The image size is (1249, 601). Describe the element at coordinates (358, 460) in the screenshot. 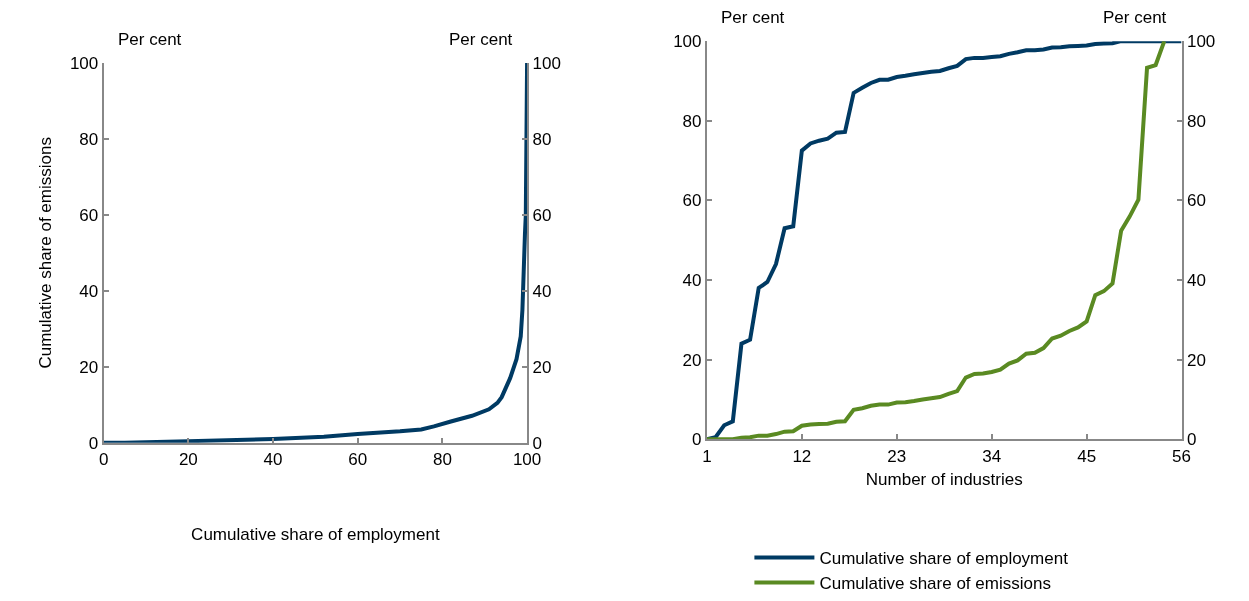

I see `x-tick-label: 60` at that location.